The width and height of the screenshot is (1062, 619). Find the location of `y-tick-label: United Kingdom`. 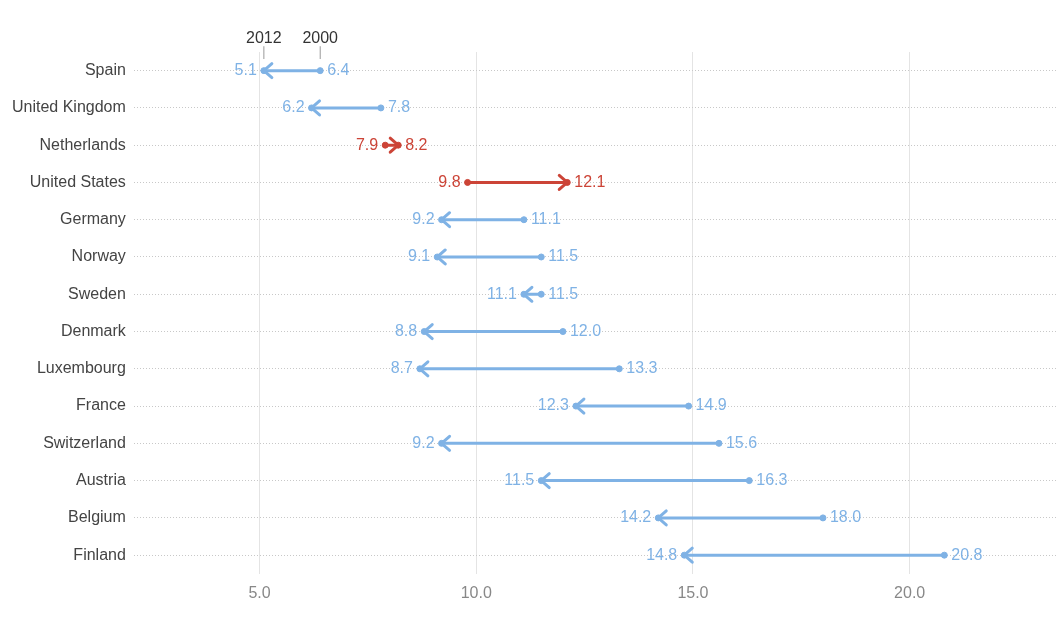

y-tick-label: United Kingdom is located at coordinates (69, 107).